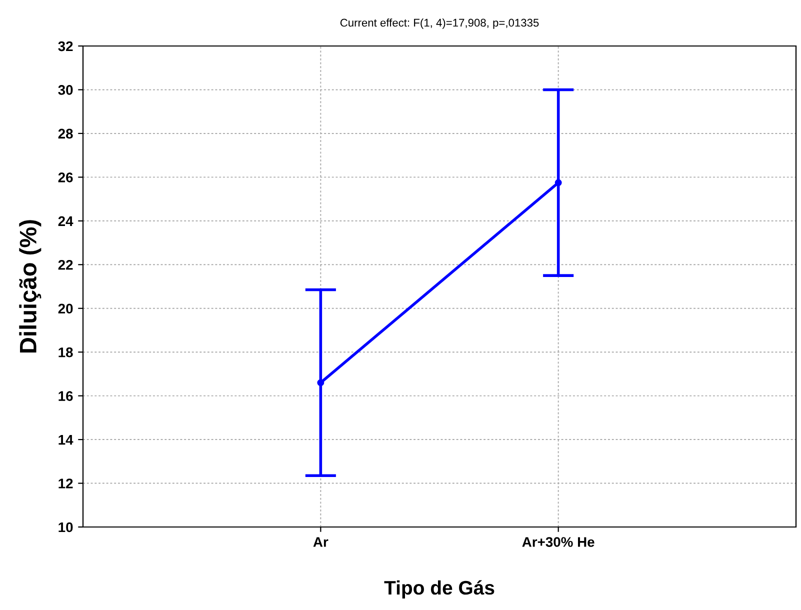  What do you see at coordinates (65, 309) in the screenshot?
I see `y-tick-label: 20` at bounding box center [65, 309].